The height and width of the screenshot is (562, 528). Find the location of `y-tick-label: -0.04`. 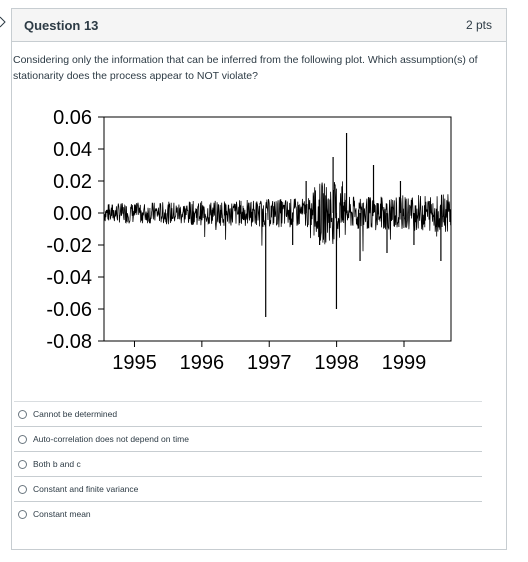

y-tick-label: -0.04 is located at coordinates (69, 278).